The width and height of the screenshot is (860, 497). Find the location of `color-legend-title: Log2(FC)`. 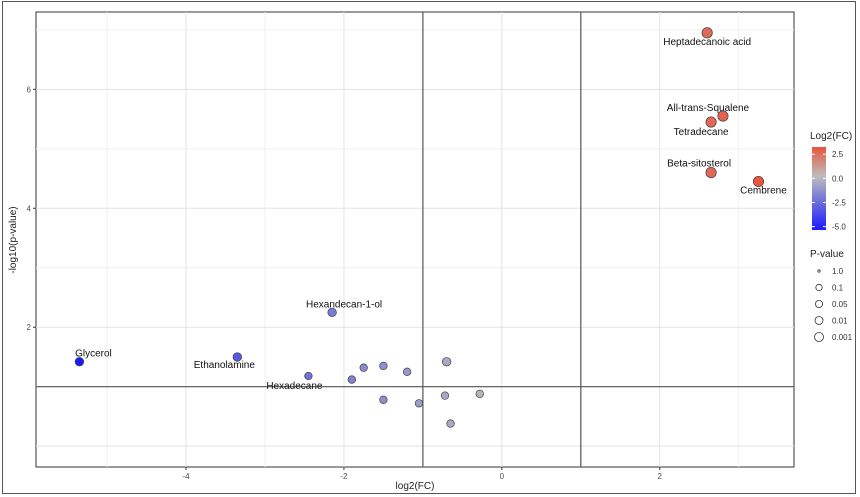

color-legend-title: Log2(FC) is located at coordinates (831, 136).